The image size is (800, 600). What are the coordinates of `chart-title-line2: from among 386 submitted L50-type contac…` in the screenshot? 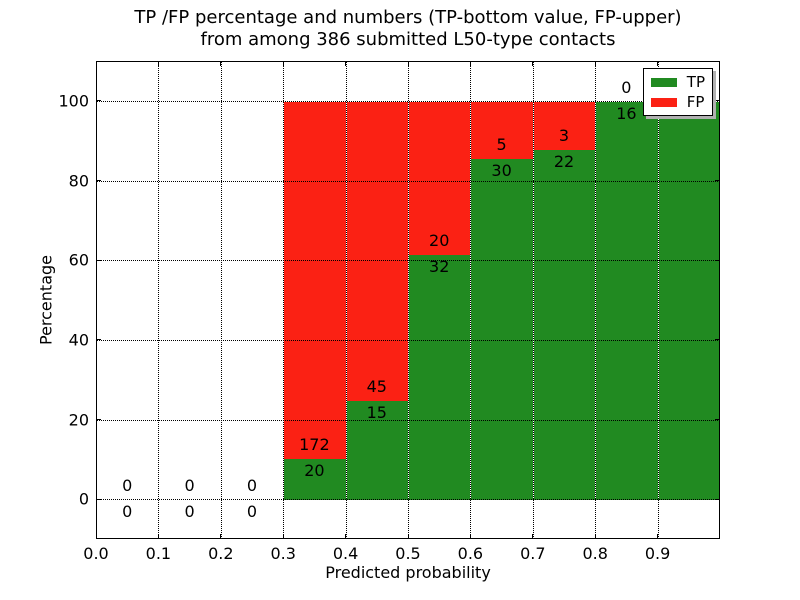 It's located at (408, 39).